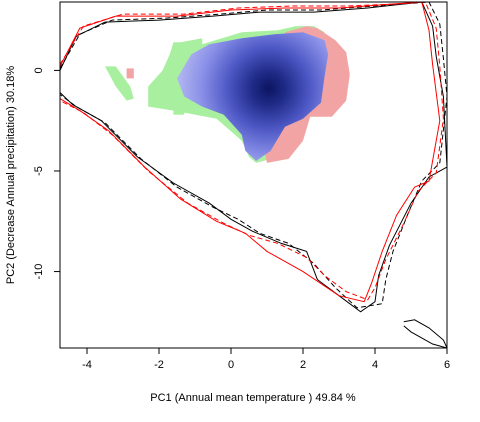  Describe the element at coordinates (253, 398) in the screenshot. I see `x-axis-title: PC1 (Annual mean temperature ) 49.84 %` at that location.